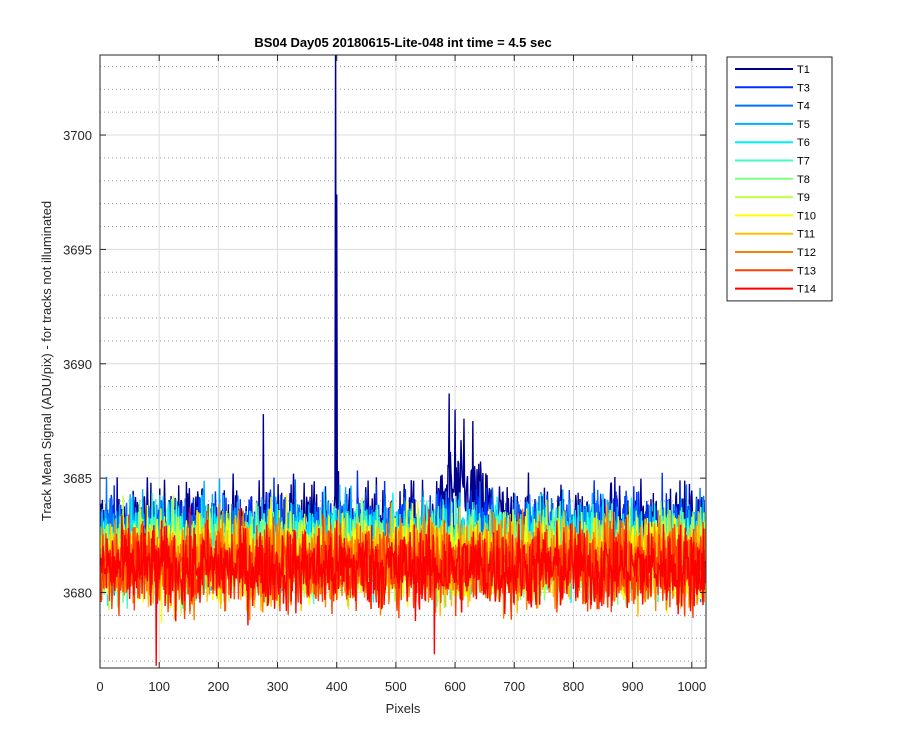 Image resolution: width=900 pixels, height=755 pixels. Describe the element at coordinates (574, 686) in the screenshot. I see `x-tick-label: 800` at that location.